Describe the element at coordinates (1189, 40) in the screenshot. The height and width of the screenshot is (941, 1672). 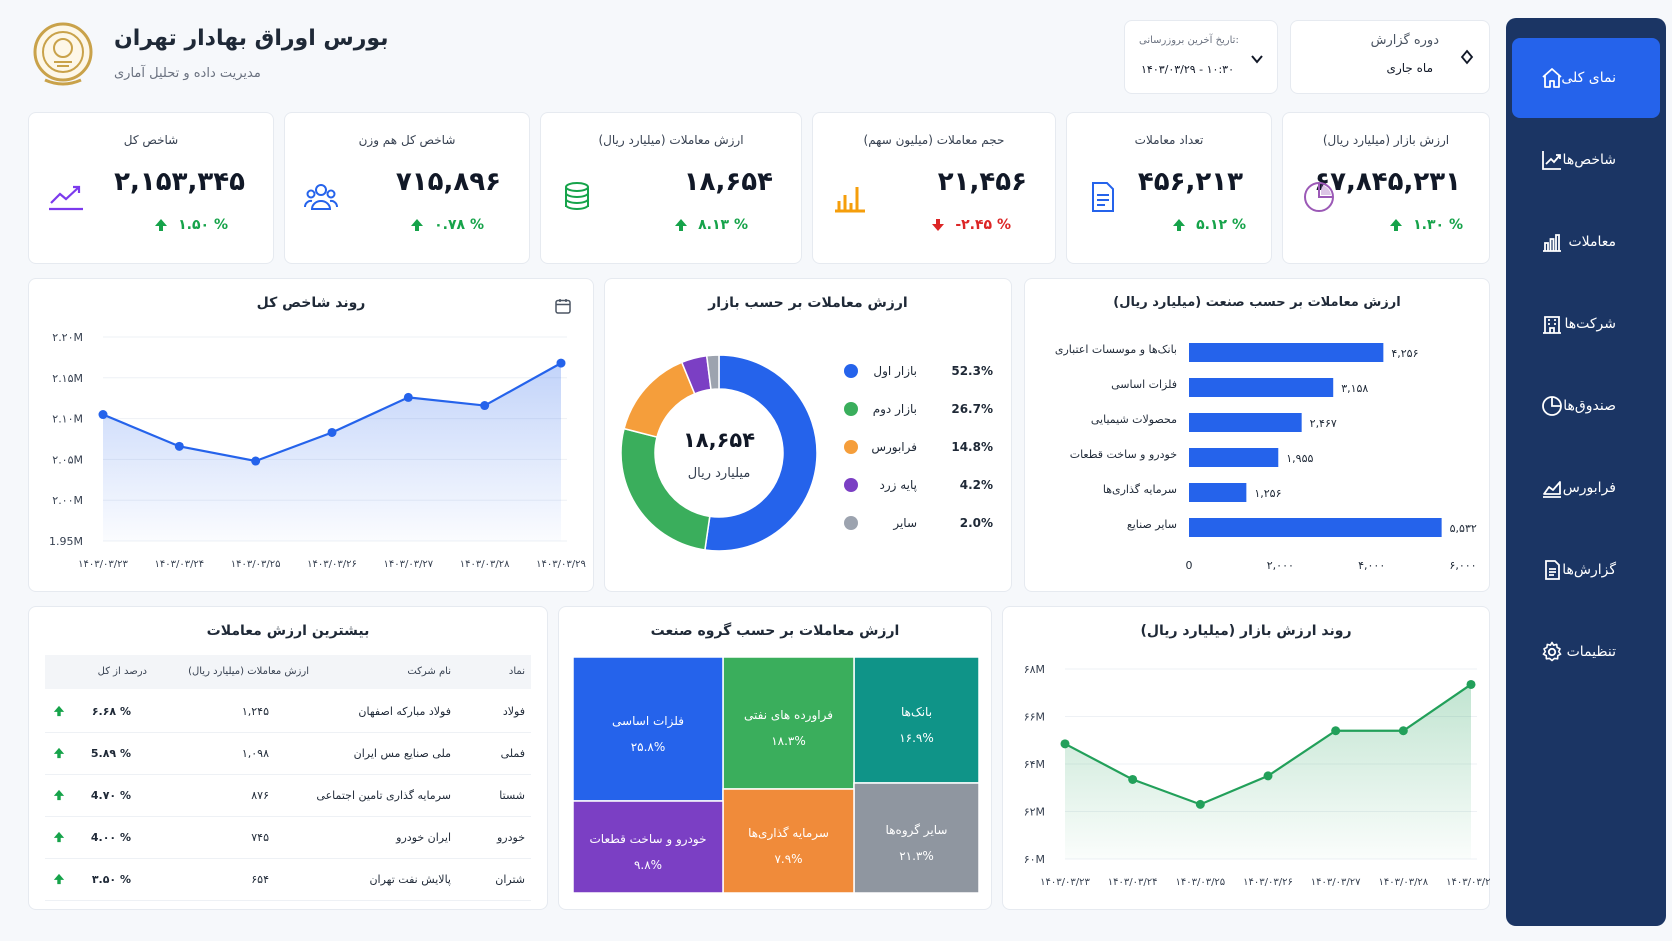
I see `last-update-label: تاریخ آخرین بروزرسانی:` at that location.